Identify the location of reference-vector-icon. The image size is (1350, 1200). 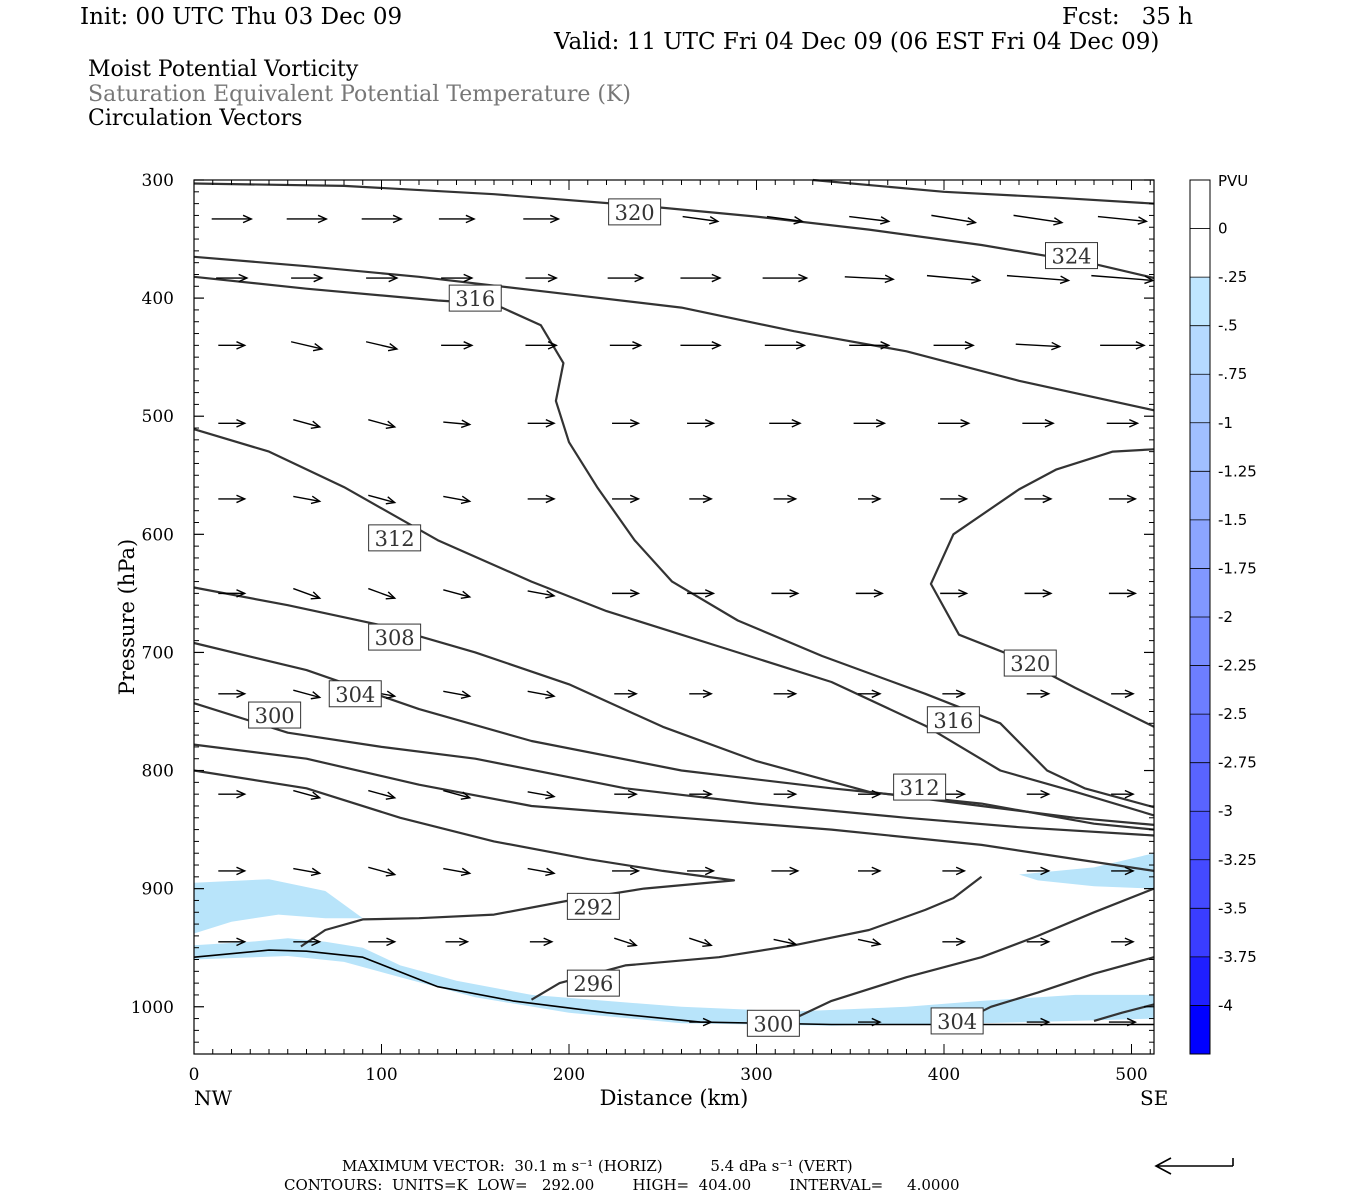
(1194, 1166).